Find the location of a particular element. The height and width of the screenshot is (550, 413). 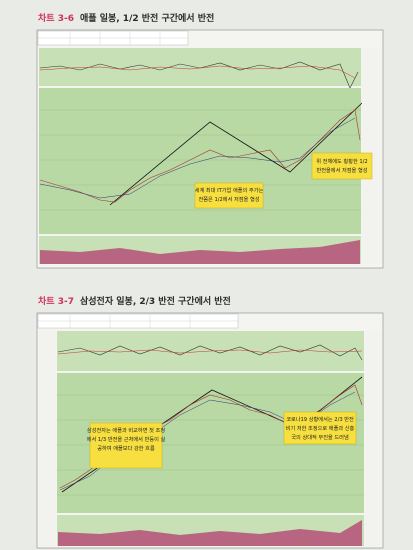

annotation: 세계 최대 IT기업 애플의 주가는 is located at coordinates (229, 190).